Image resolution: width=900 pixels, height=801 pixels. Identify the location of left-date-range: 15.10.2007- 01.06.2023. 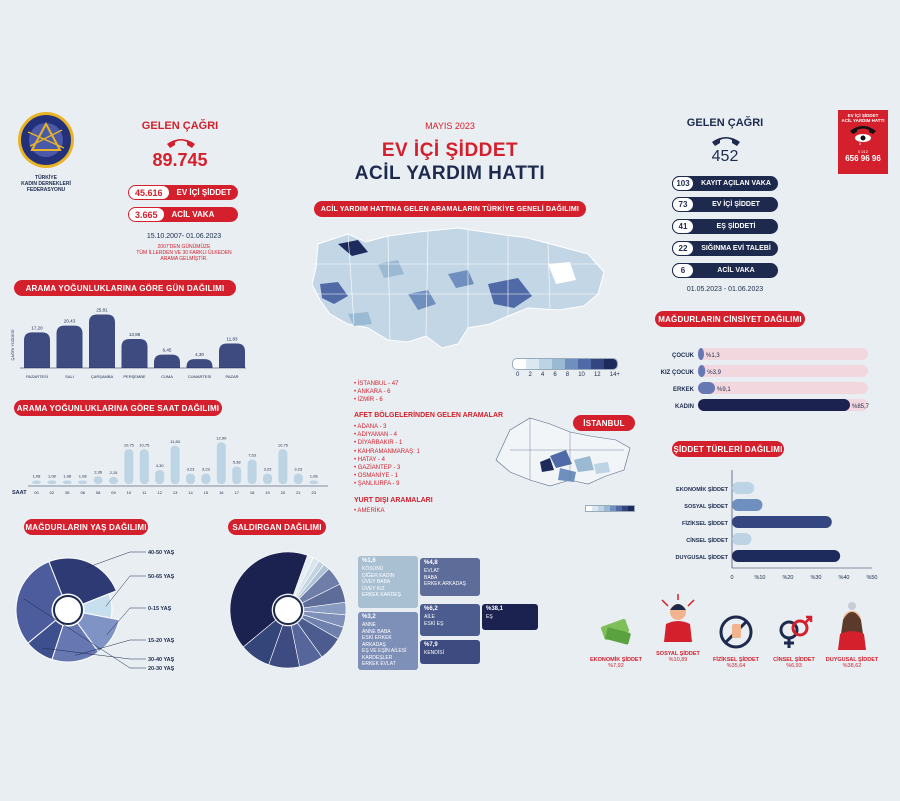
(184, 236).